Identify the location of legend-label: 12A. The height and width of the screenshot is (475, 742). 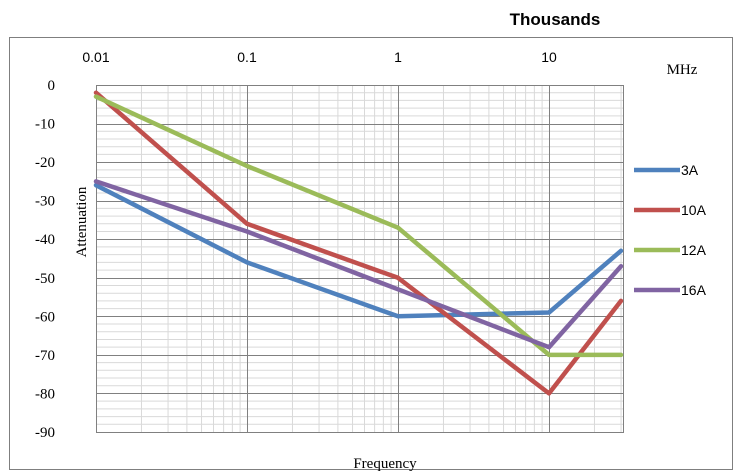
(694, 250).